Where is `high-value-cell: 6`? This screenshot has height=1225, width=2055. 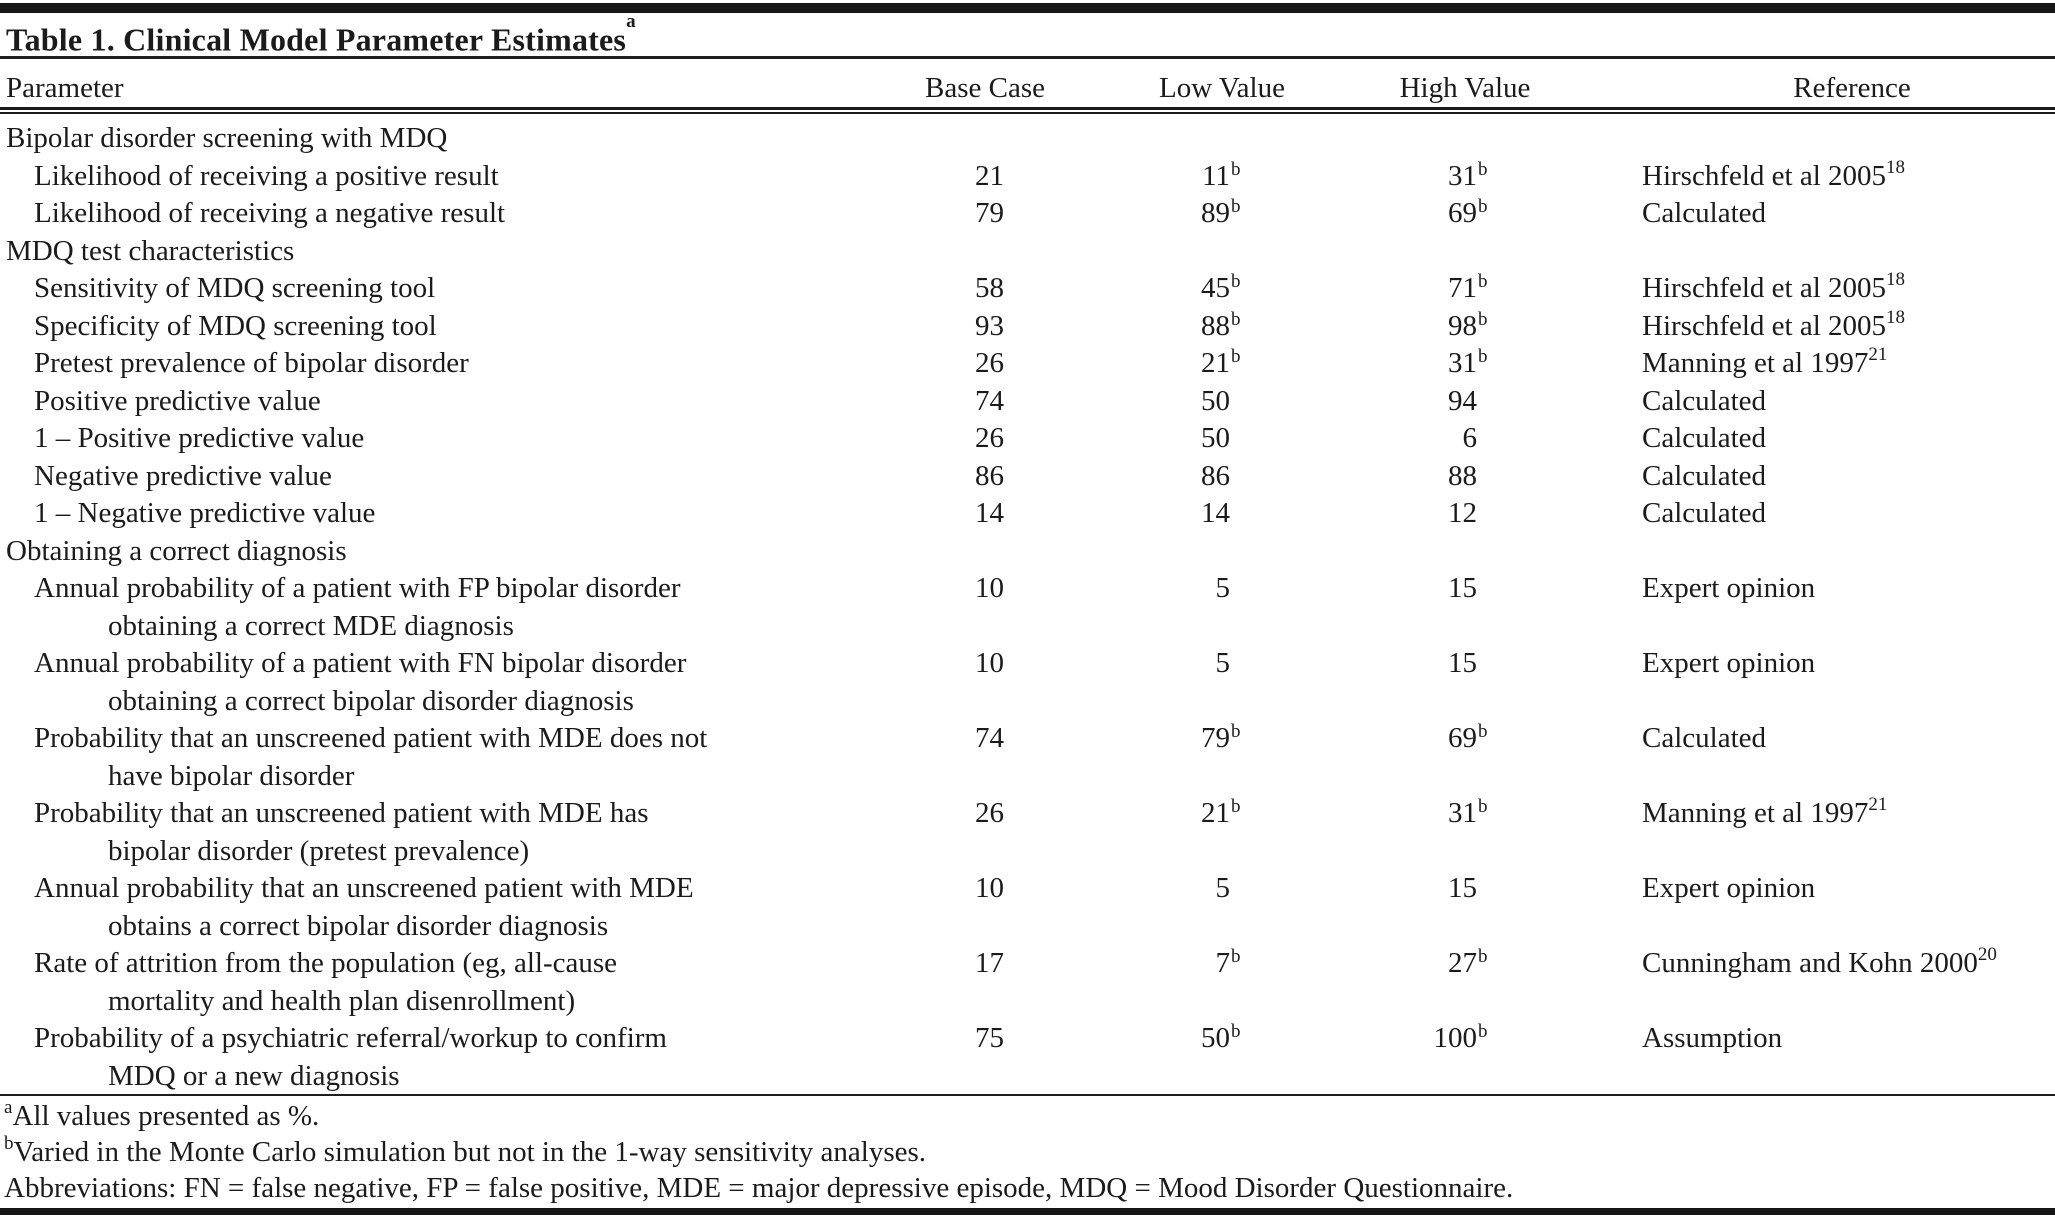 high-value-cell: 6 is located at coordinates (1378, 439).